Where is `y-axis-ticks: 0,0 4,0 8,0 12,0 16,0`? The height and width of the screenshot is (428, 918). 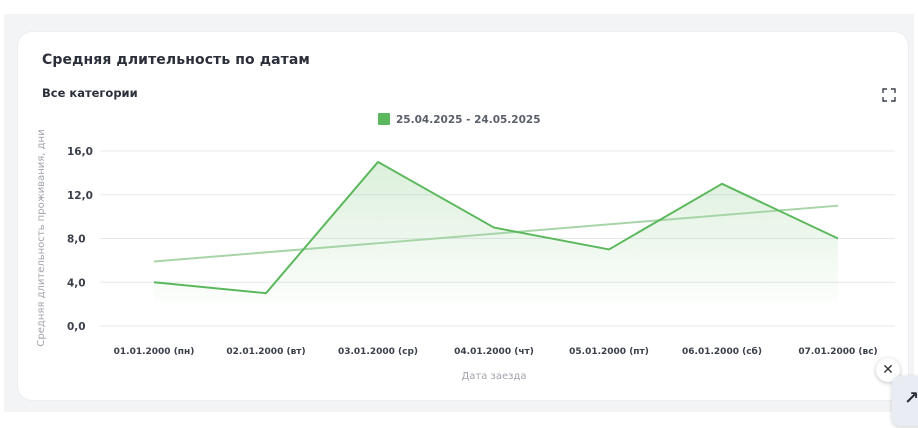
y-axis-ticks: 0,0 4,0 8,0 12,0 16,0 is located at coordinates (80, 239).